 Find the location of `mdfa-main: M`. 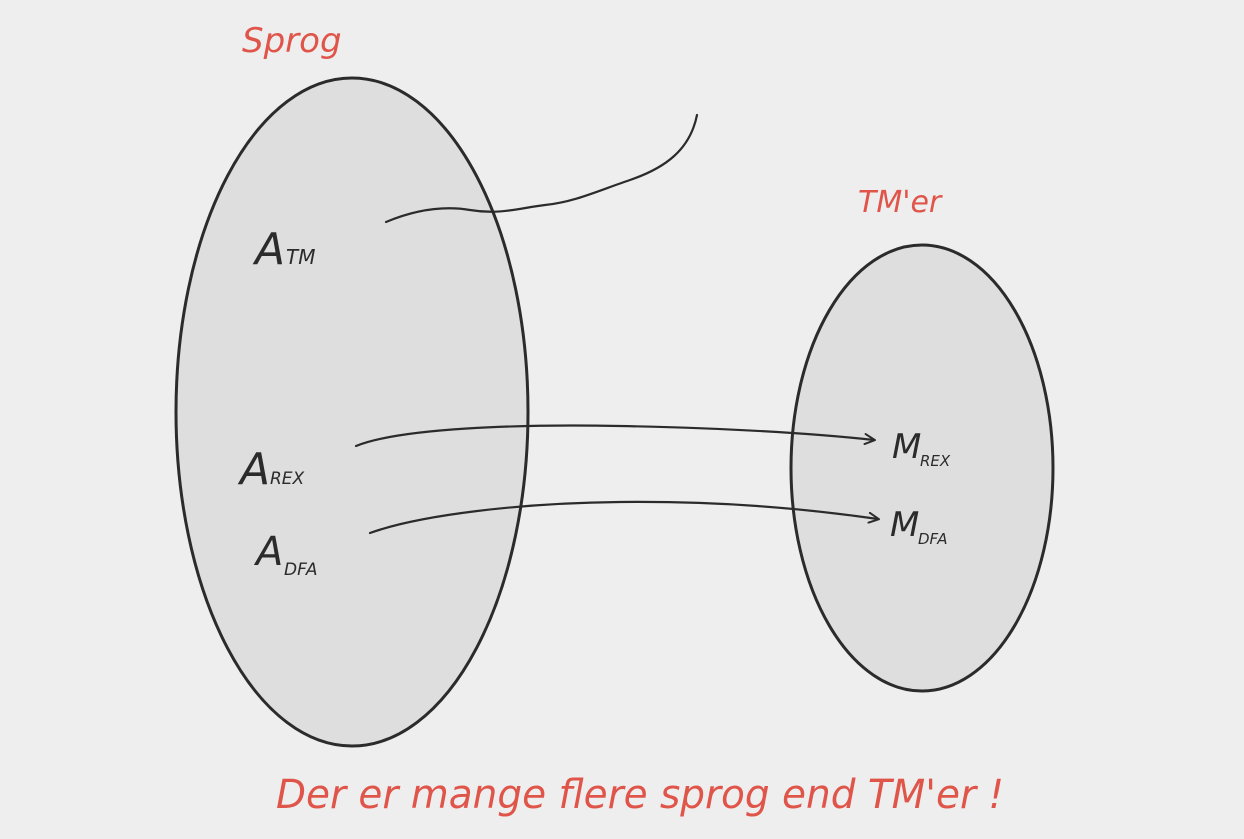

mdfa-main: M is located at coordinates (904, 525).